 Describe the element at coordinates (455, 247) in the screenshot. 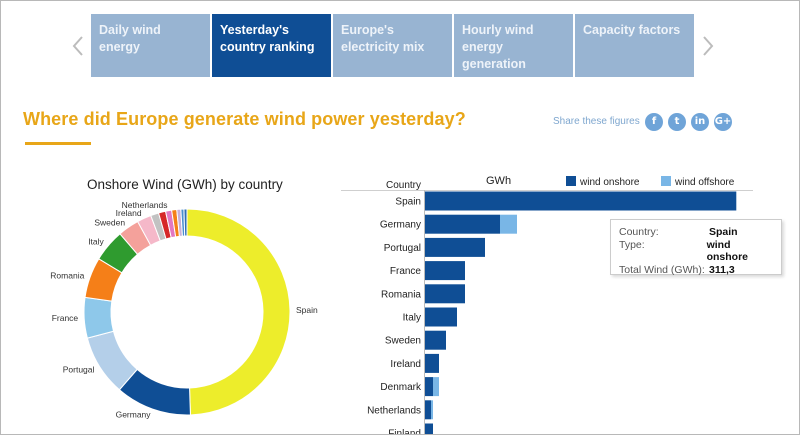

I see `bar-portugal-wind-onshore` at that location.